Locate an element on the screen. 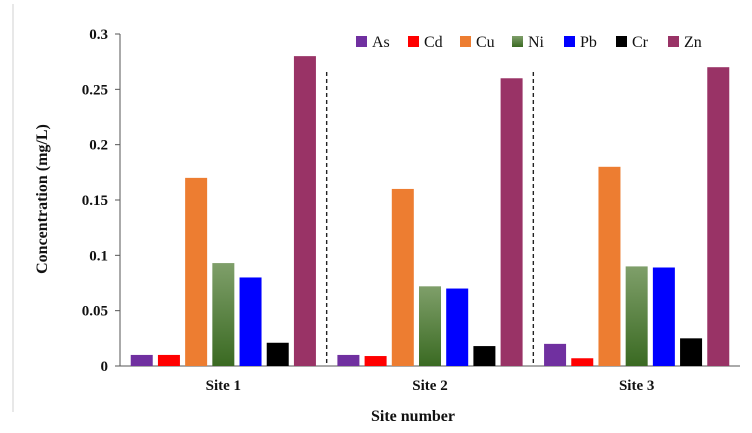 The width and height of the screenshot is (752, 433). x-axis-title: Site number is located at coordinates (413, 416).